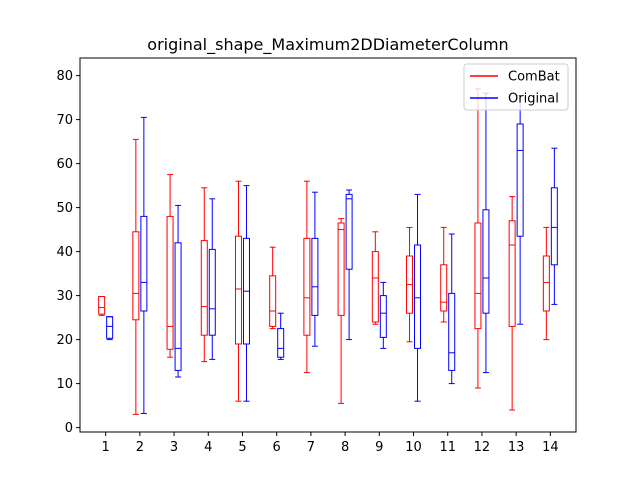  What do you see at coordinates (379, 447) in the screenshot?
I see `x-tick-label: 9` at bounding box center [379, 447].